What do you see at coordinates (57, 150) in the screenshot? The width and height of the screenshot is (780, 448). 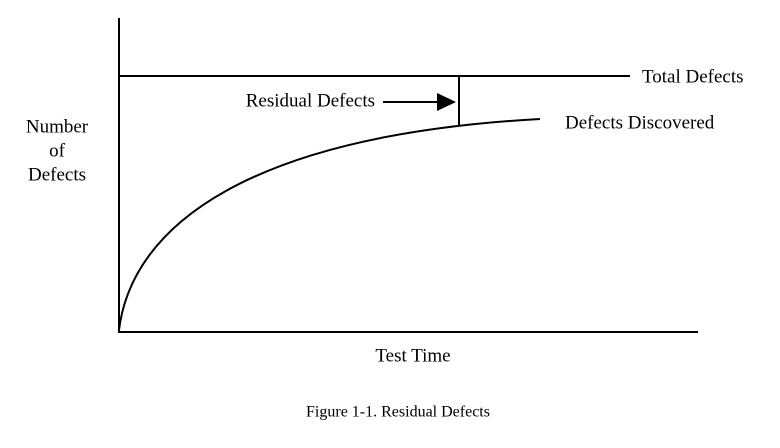 I see `y-axis-label: of` at bounding box center [57, 150].